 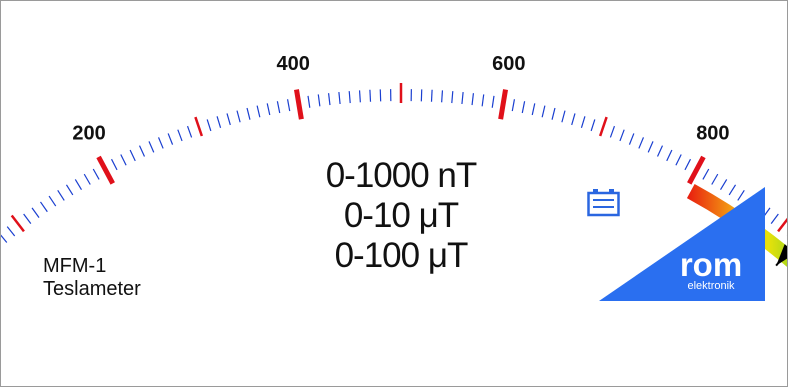 What do you see at coordinates (682, 244) in the screenshot?
I see `rom-elektronik-logo: rom elektronik` at bounding box center [682, 244].